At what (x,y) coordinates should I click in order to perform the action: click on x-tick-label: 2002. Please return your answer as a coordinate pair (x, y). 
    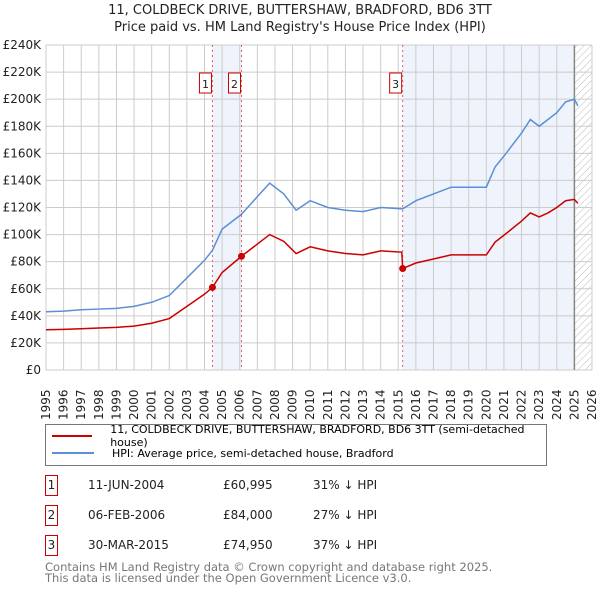
    Looking at the image, I should click on (169, 404).